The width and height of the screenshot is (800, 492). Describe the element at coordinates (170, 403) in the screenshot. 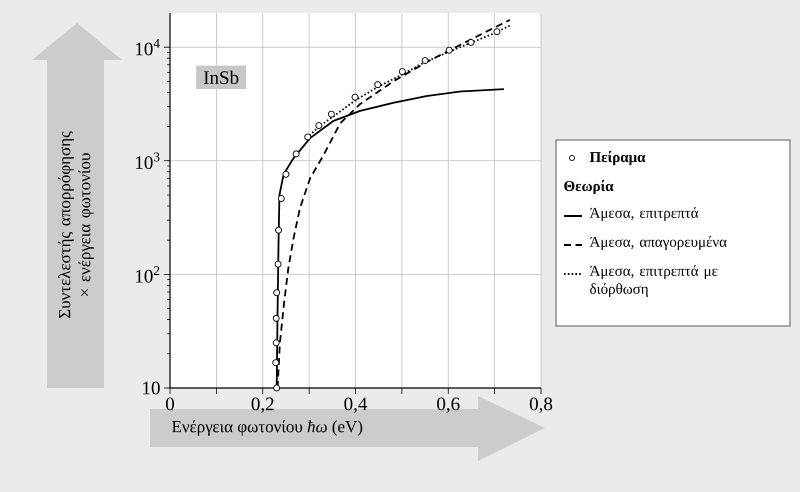

I see `x-tick-label: 0` at that location.